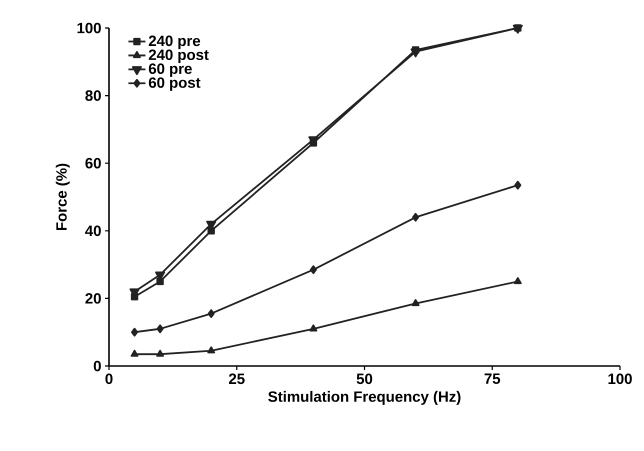 This screenshot has height=451, width=644. What do you see at coordinates (178, 56) in the screenshot?
I see `legend-label: 240 post` at bounding box center [178, 56].